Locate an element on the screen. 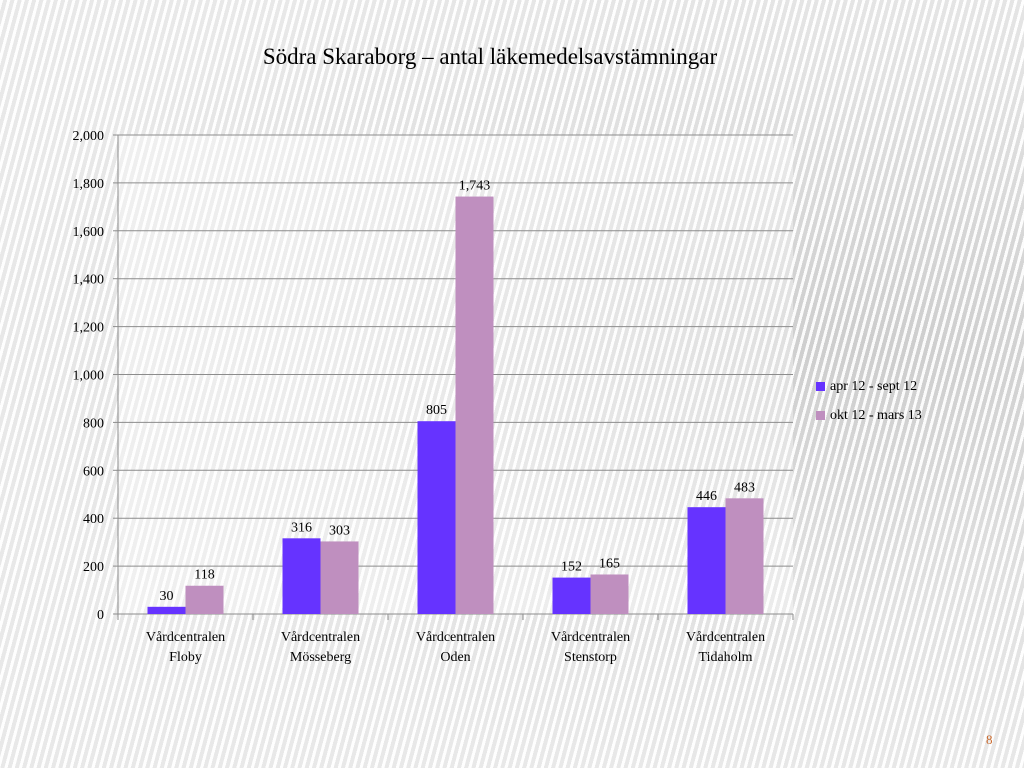 The image size is (1024, 768). legend-item-series-2: okt 12 - mars 13 is located at coordinates (869, 415).